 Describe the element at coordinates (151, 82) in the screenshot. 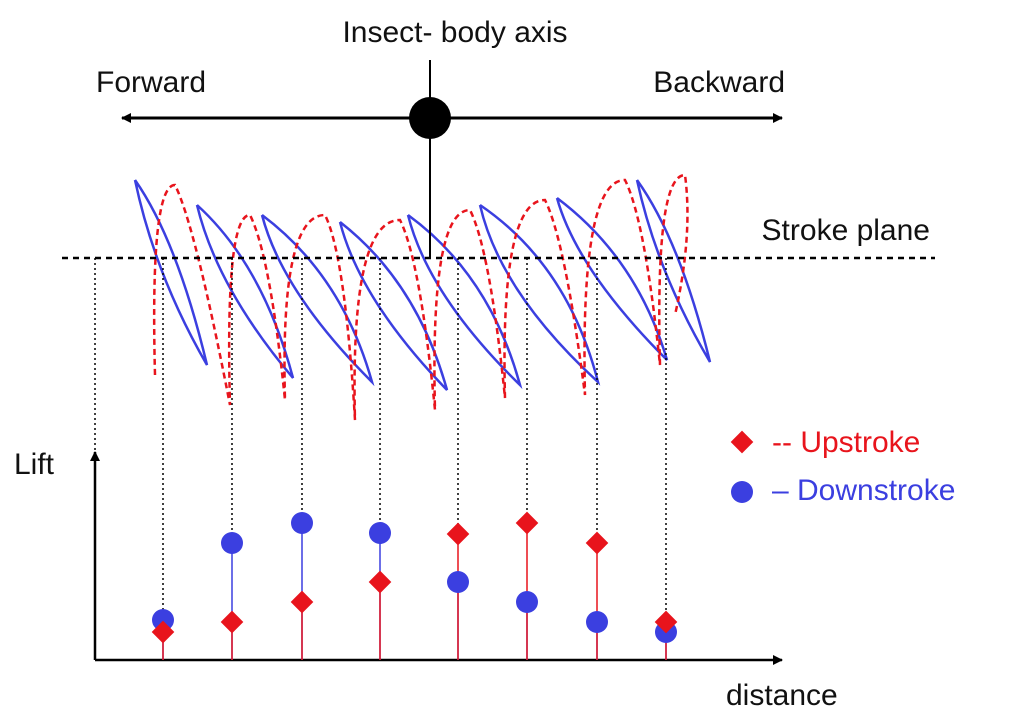

I see `forward-label: Forward` at that location.